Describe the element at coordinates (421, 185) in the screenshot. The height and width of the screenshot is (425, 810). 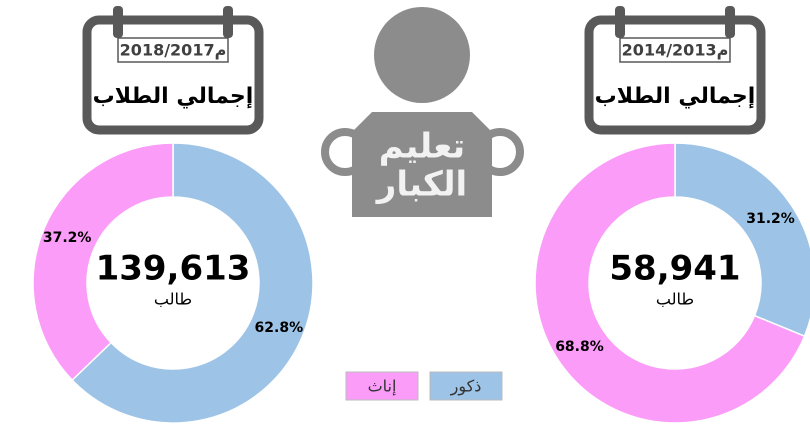
I see `icon-text: الكبار` at that location.